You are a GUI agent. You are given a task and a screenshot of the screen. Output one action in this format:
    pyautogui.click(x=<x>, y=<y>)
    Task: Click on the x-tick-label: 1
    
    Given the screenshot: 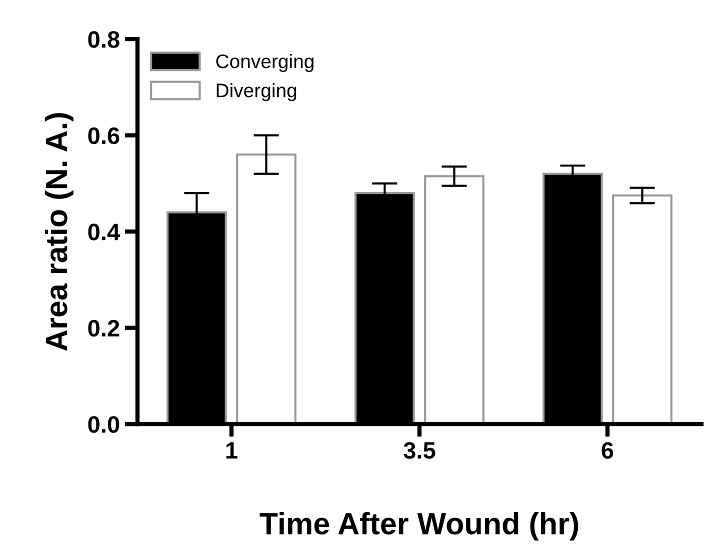 What is the action you would take?
    pyautogui.click(x=232, y=450)
    